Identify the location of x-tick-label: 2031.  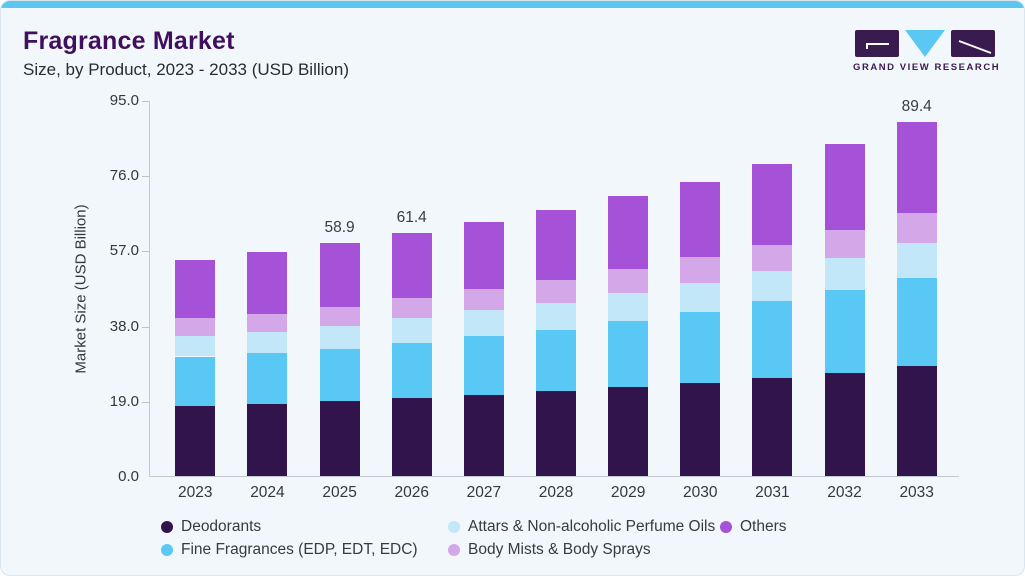
(772, 492).